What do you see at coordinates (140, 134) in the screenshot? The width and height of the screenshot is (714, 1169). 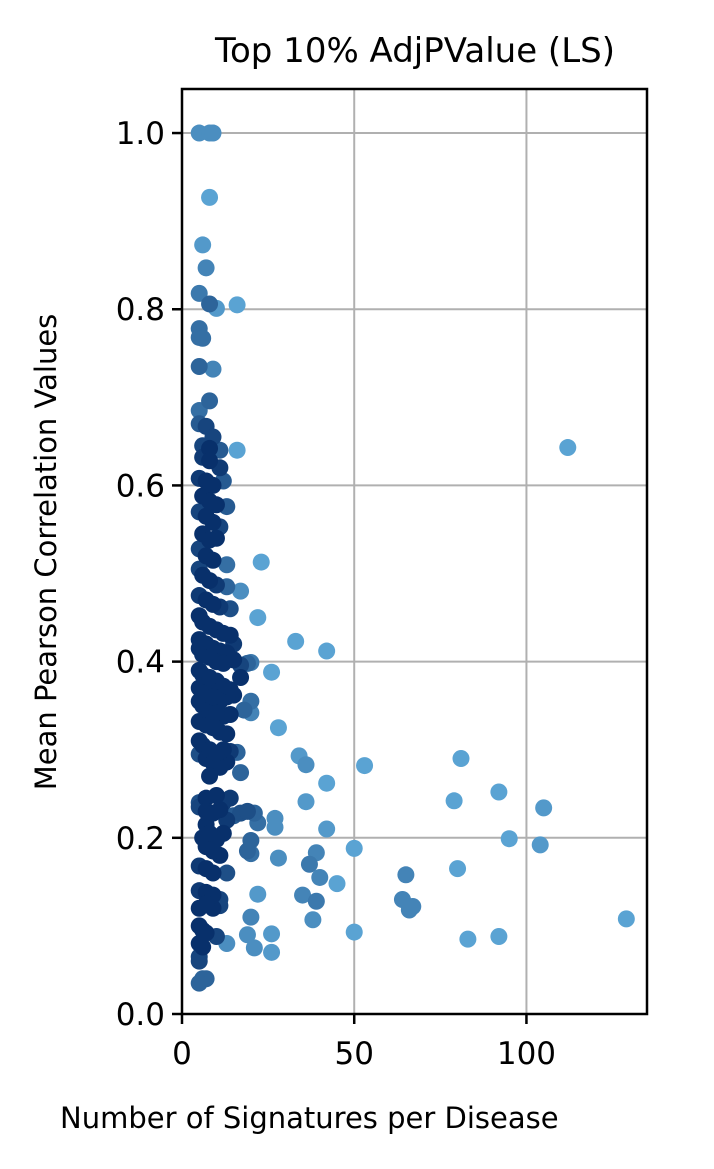 I see `y-tick-label: 1.0` at bounding box center [140, 134].